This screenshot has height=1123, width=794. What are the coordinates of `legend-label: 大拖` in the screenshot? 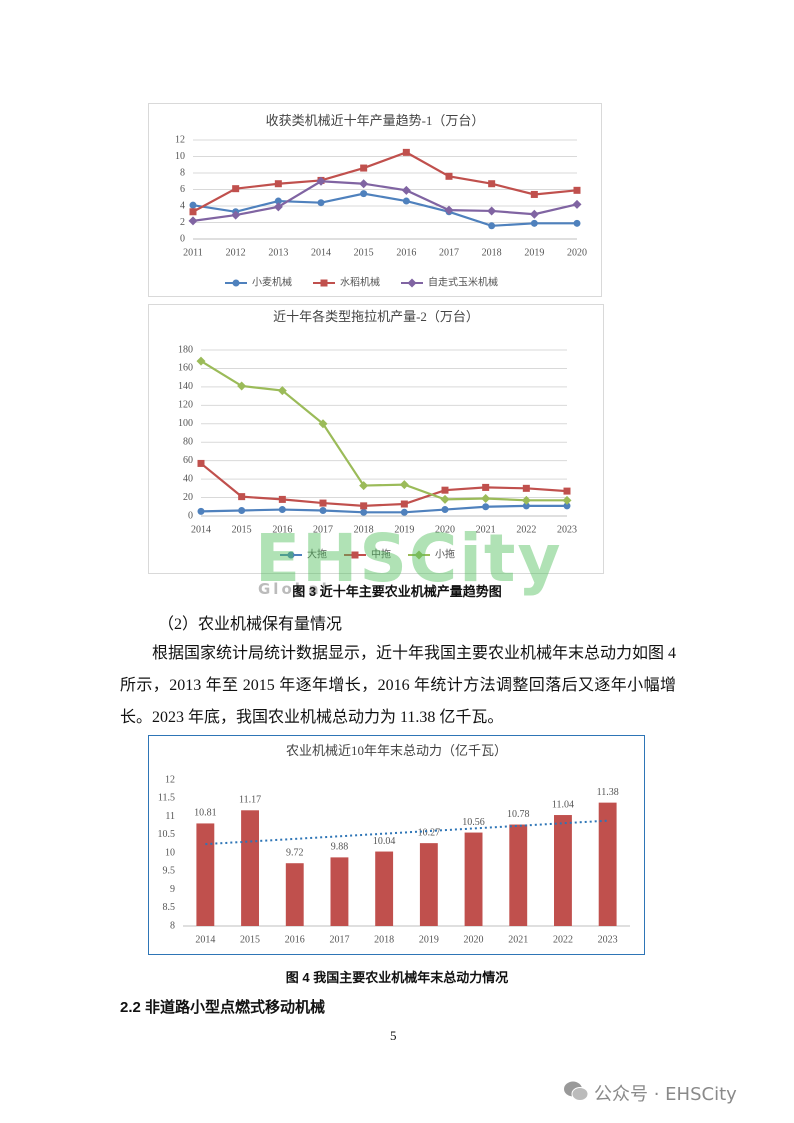 It's located at (317, 553).